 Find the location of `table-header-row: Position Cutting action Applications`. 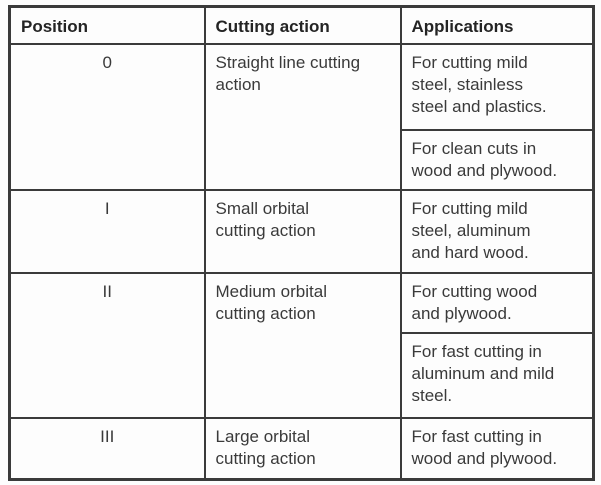

table-header-row: Position Cutting action Applications is located at coordinates (301, 25).